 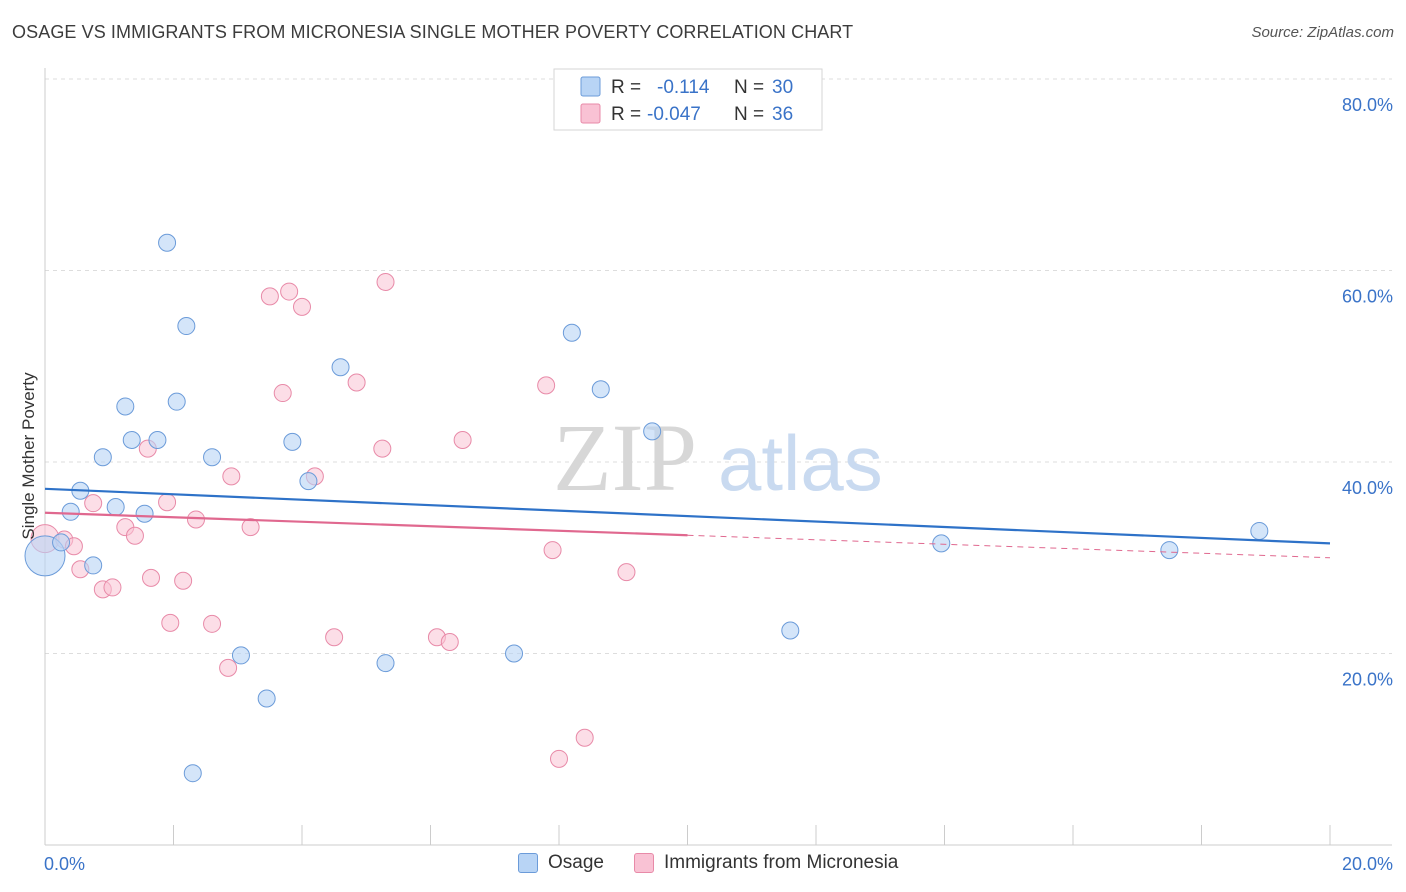 What do you see at coordinates (1367, 864) in the screenshot?
I see `x-tick-label-max: 20.0%` at bounding box center [1367, 864].